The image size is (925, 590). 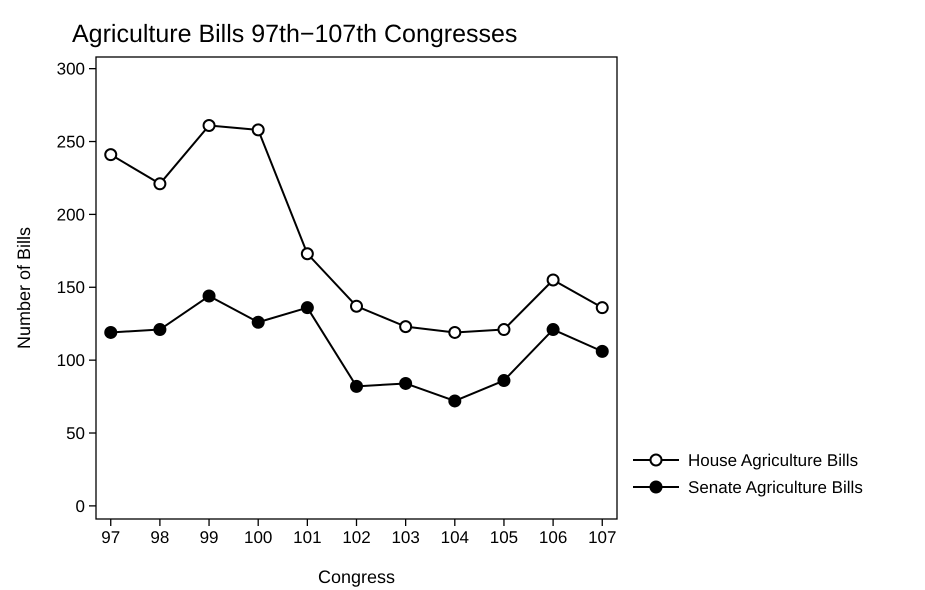 I want to click on y-tick-label: 50, so click(x=75, y=433).